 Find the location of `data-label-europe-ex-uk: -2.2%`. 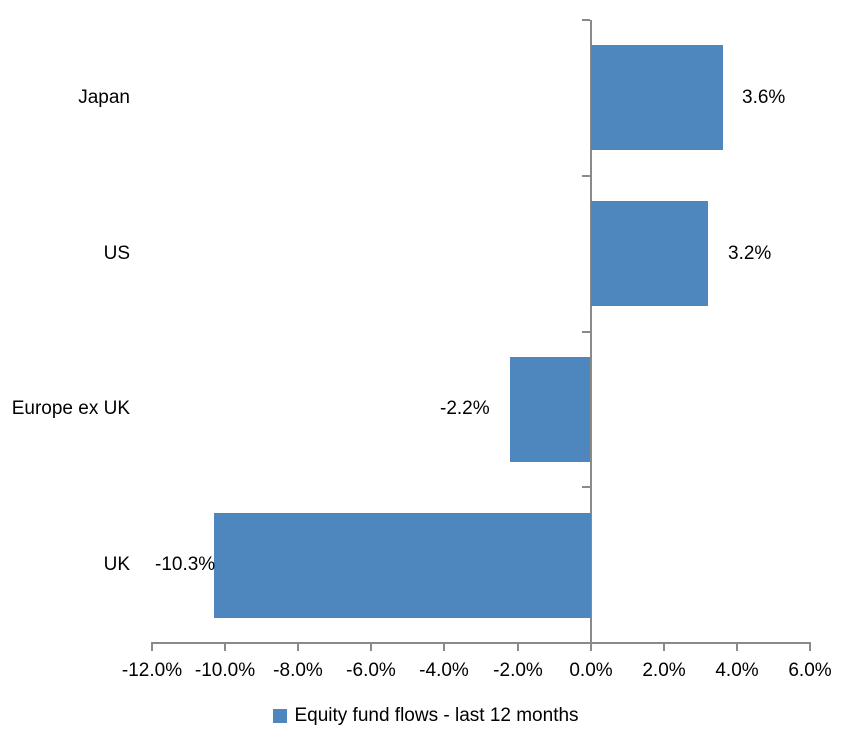

data-label-europe-ex-uk: -2.2% is located at coordinates (465, 408).